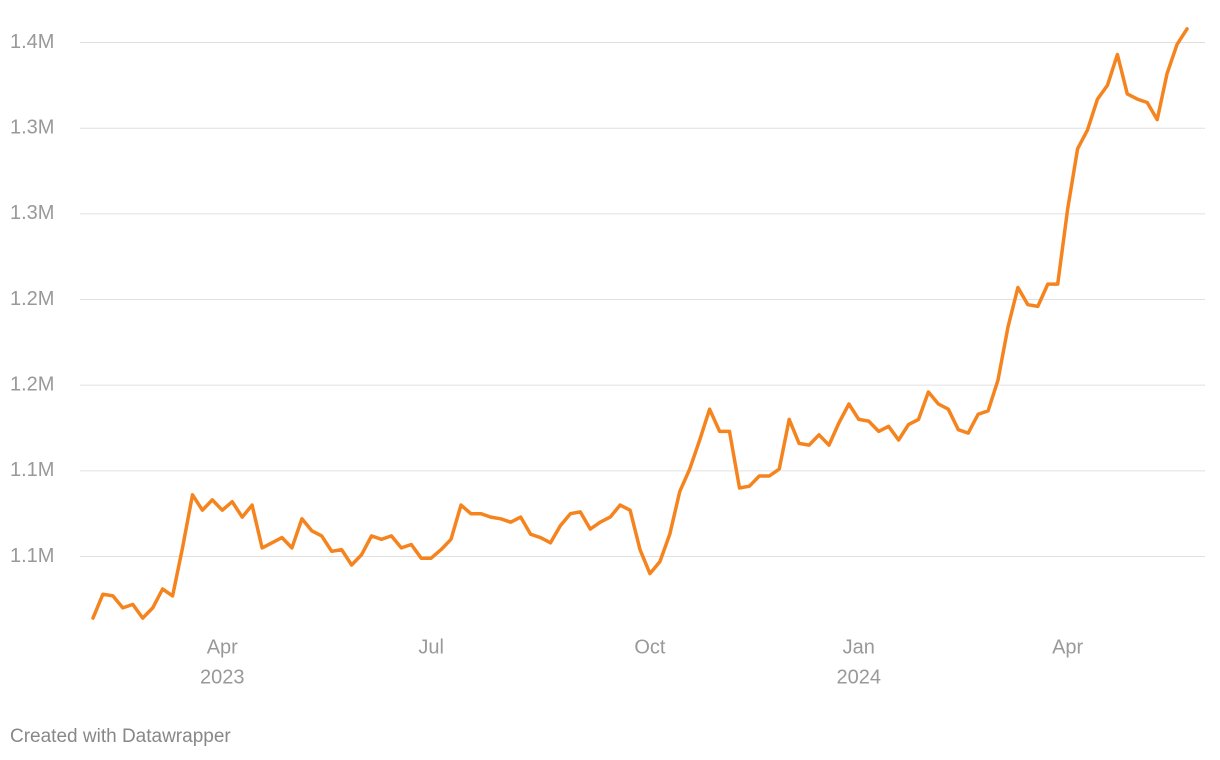  Describe the element at coordinates (222, 677) in the screenshot. I see `x-year-label: 2023` at that location.